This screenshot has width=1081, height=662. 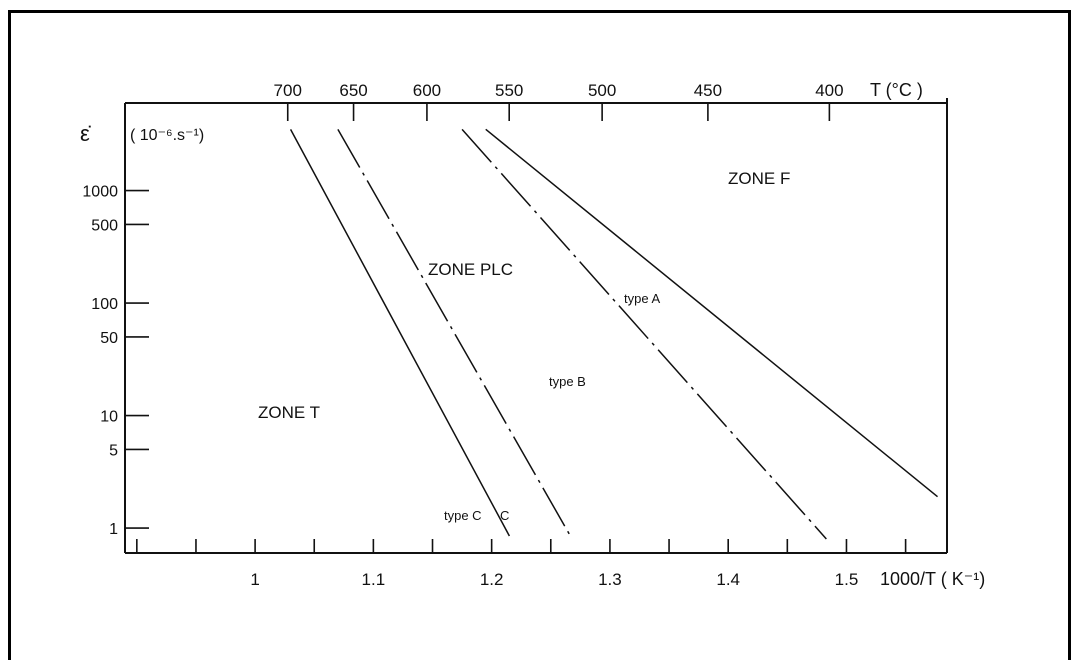 What do you see at coordinates (602, 90) in the screenshot?
I see `top-tick-label: 500` at bounding box center [602, 90].